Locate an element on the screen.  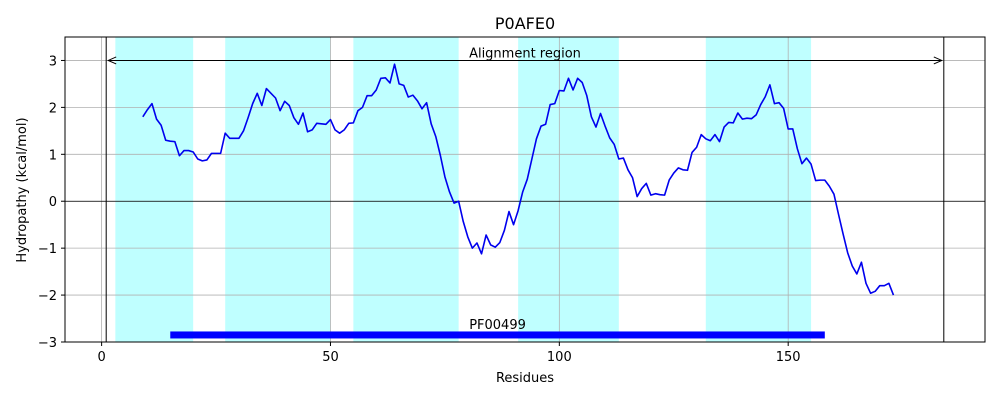
y-tick-label: −3 is located at coordinates (47, 343).